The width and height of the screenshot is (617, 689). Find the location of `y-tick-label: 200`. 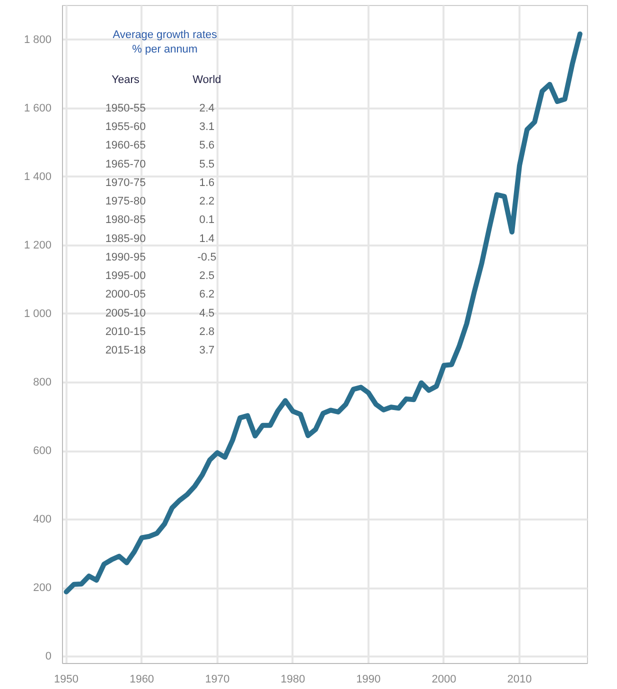

y-tick-label: 200 is located at coordinates (42, 588).